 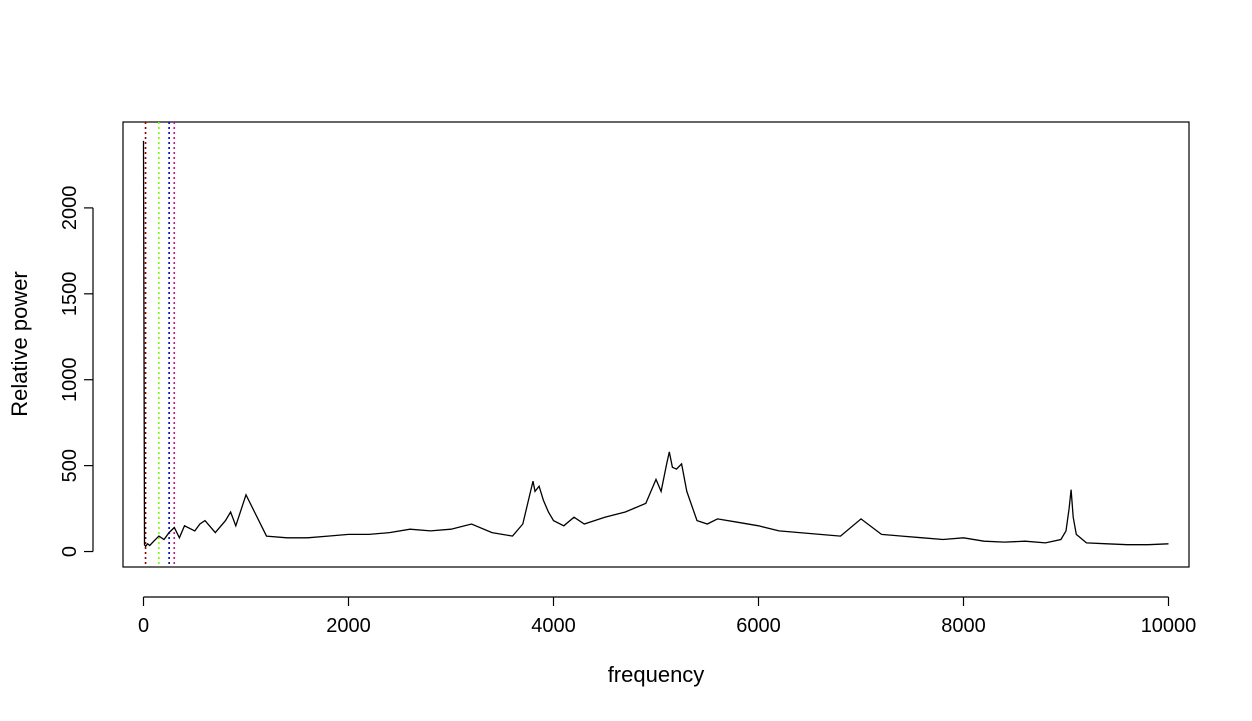 I want to click on x-tick-label: 0, so click(x=143, y=626).